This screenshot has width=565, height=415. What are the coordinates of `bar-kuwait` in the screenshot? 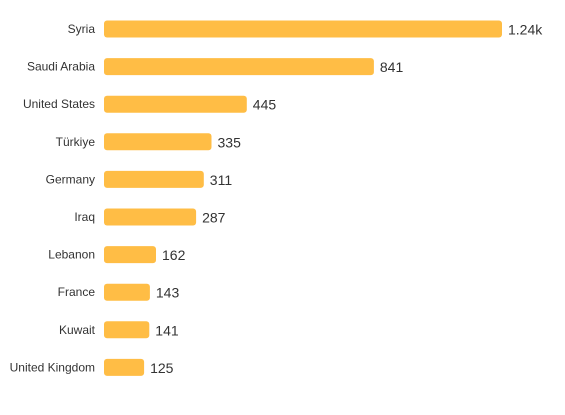 It's located at (127, 330).